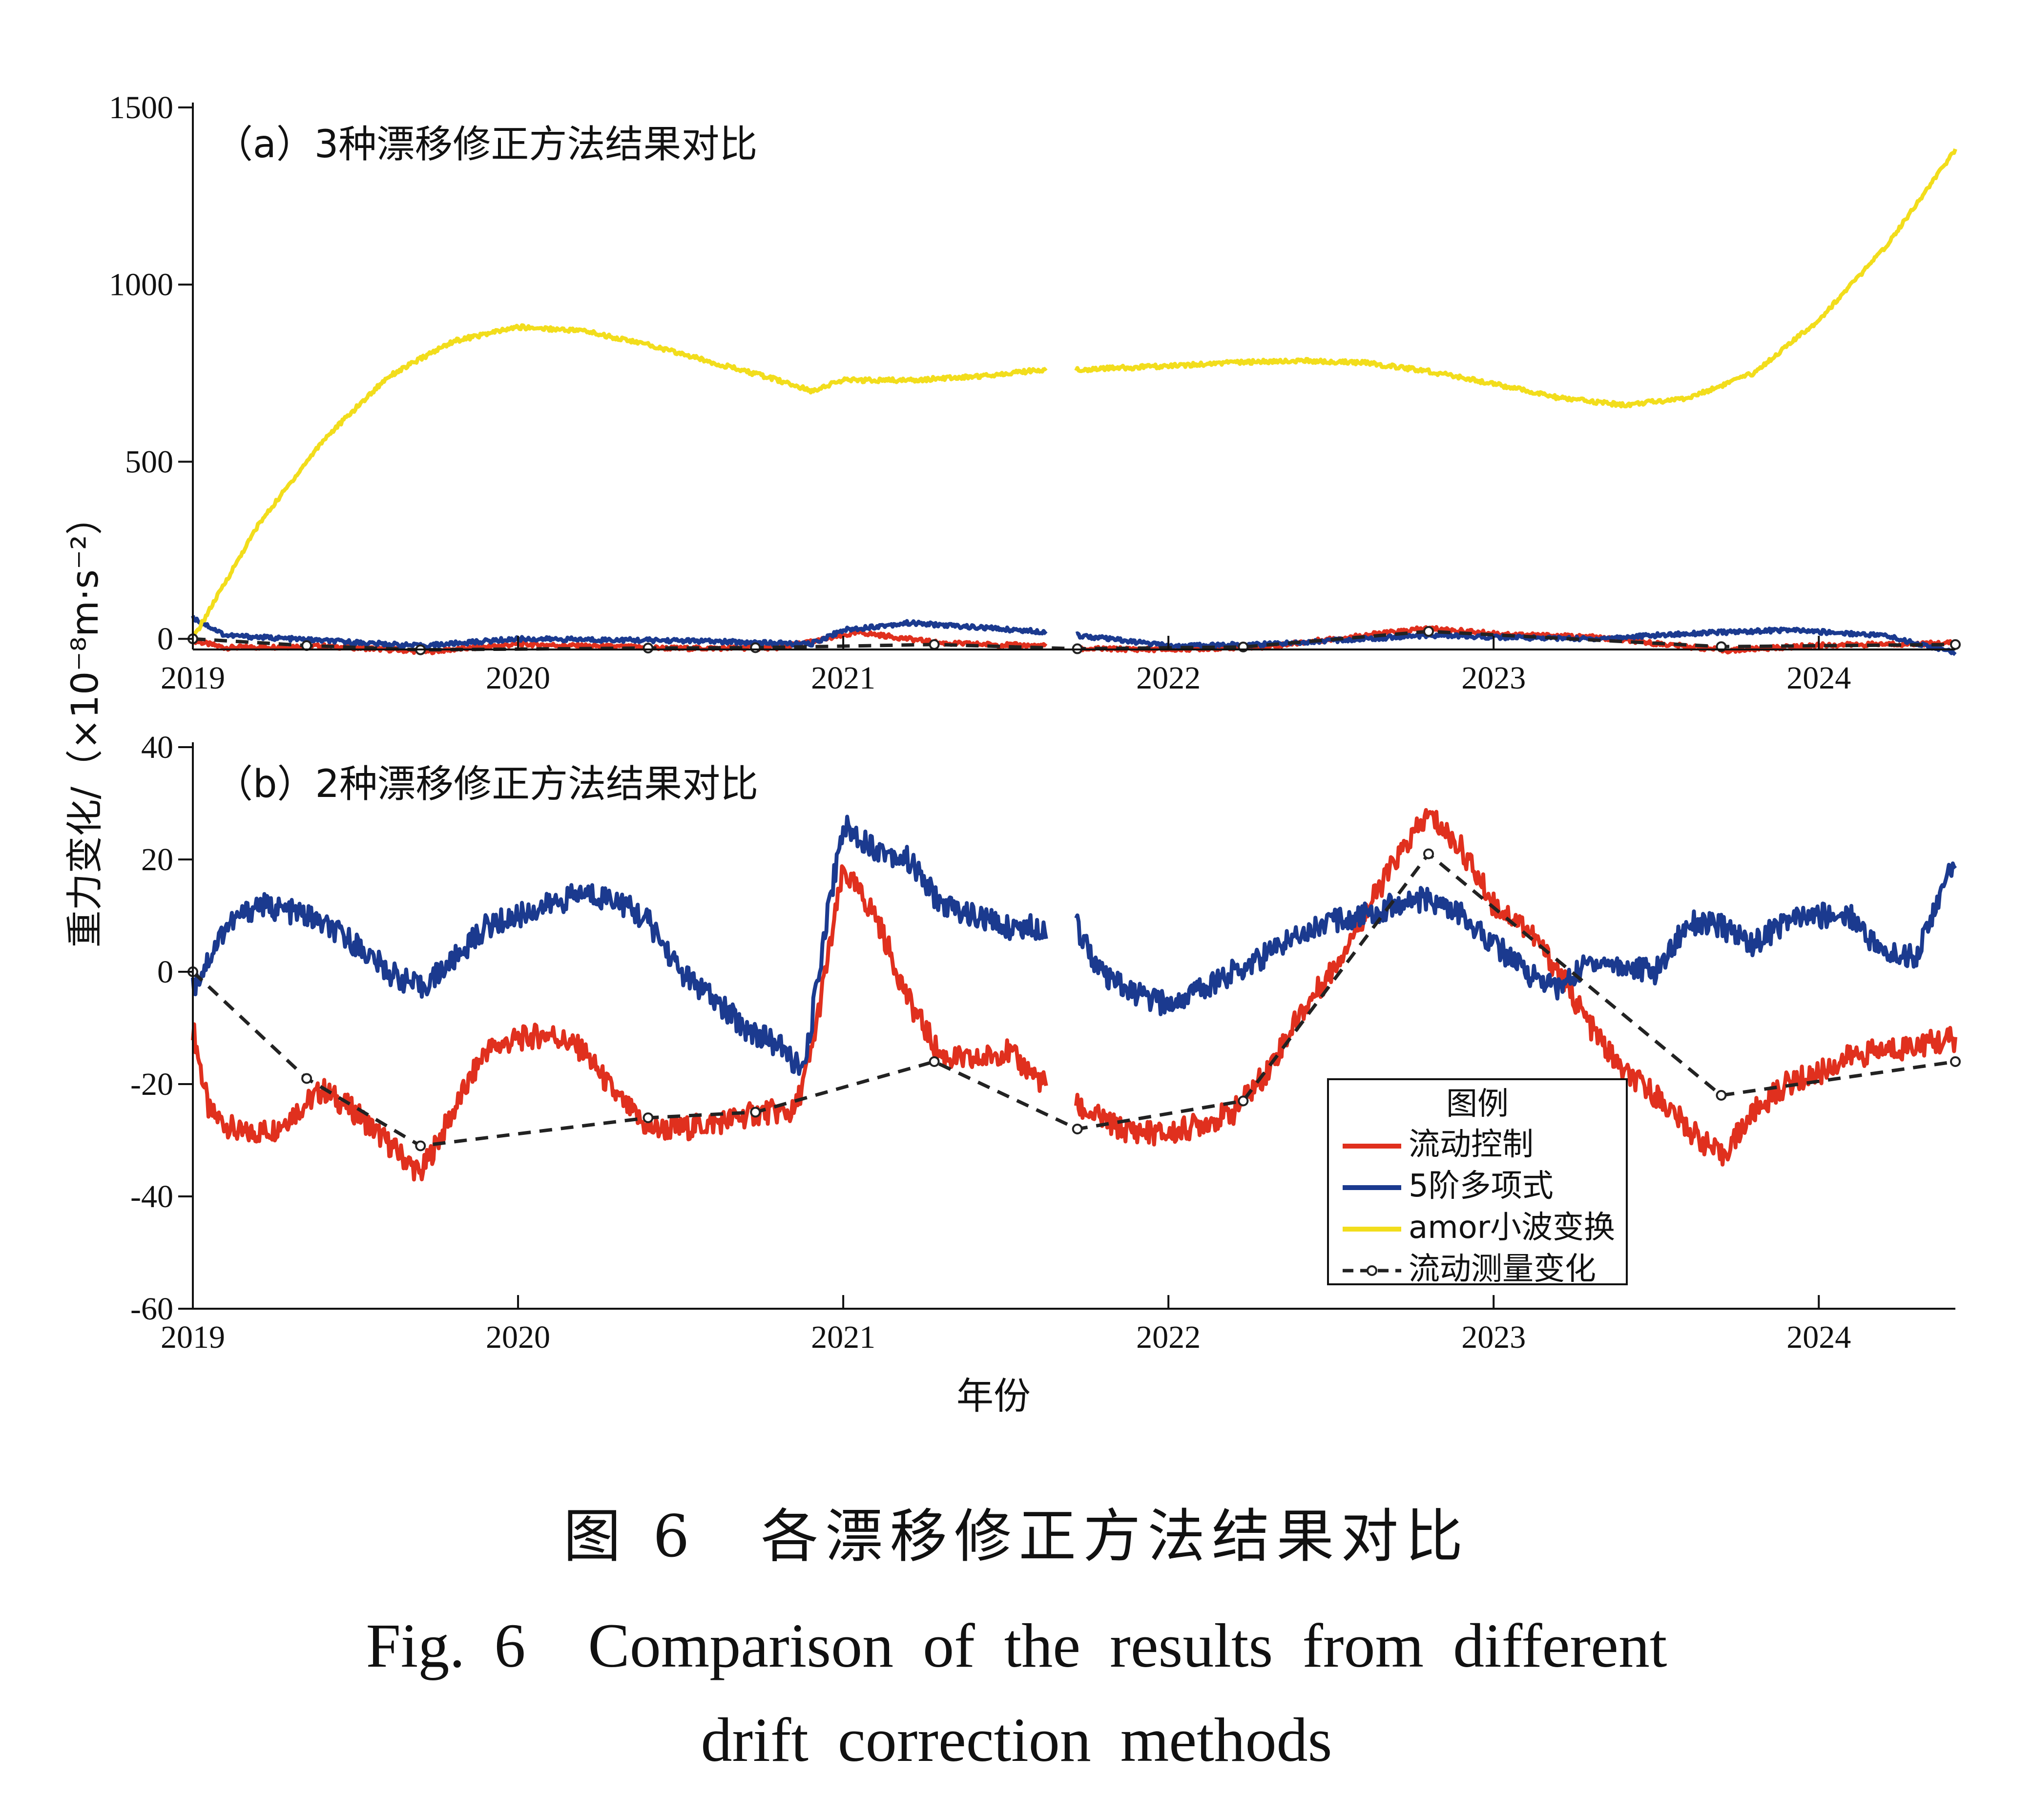 This screenshot has width=2033, height=1820. What do you see at coordinates (1481, 1186) in the screenshot?
I see `legend-label: 5阶多项式` at bounding box center [1481, 1186].